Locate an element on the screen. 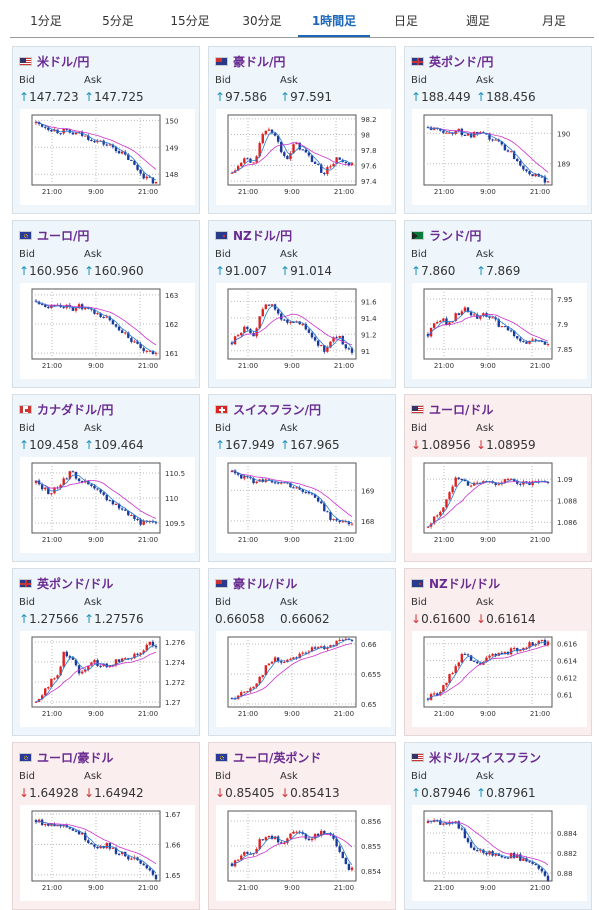 The width and height of the screenshot is (599, 910). tab-6: 日足 is located at coordinates (405, 21).